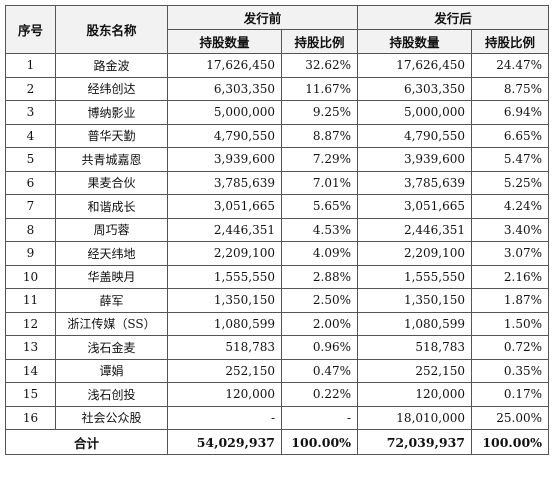 The width and height of the screenshot is (553, 494). Describe the element at coordinates (224, 394) in the screenshot. I see `cell-before-shares: 120,000` at that location.